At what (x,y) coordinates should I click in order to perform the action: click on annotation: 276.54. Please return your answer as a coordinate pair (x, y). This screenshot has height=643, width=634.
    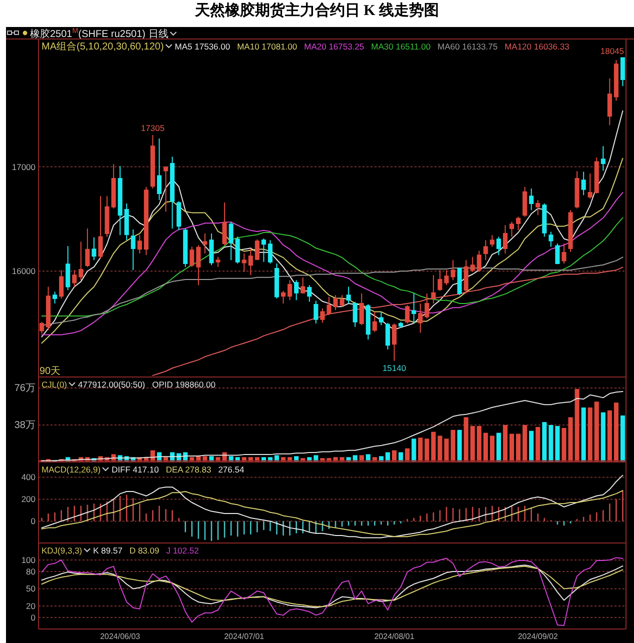
    Looking at the image, I should click on (231, 469).